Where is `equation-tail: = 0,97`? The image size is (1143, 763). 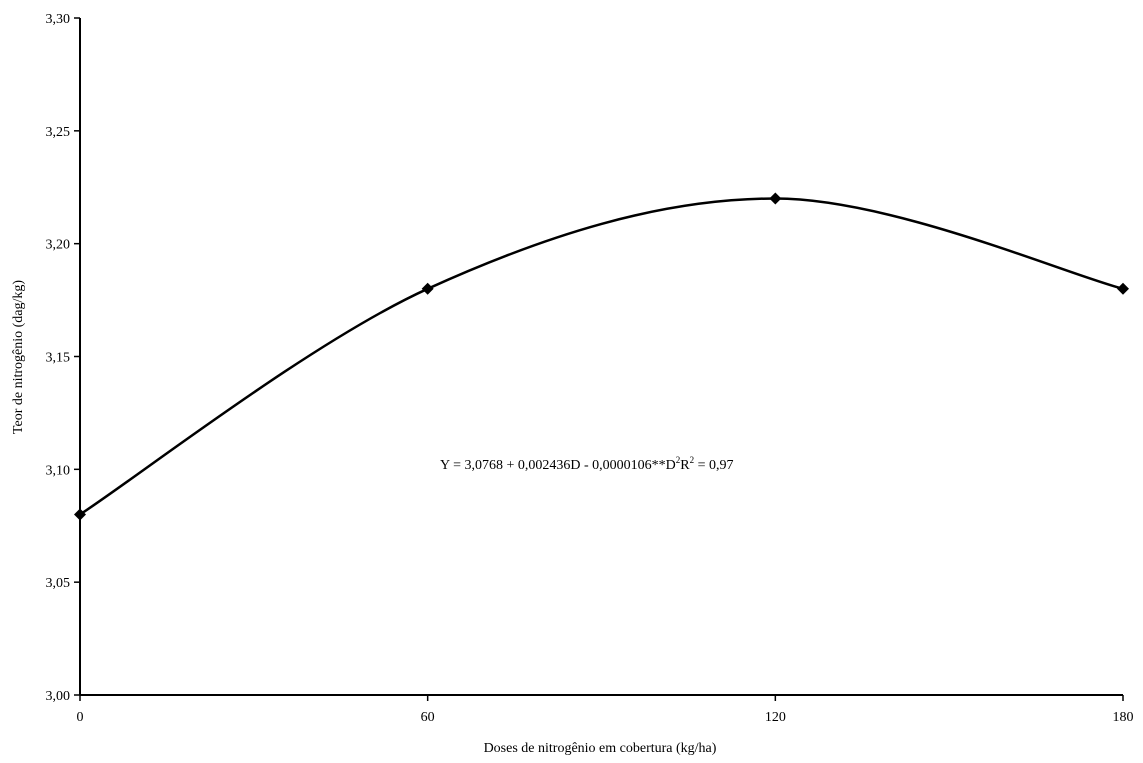 equation-tail: = 0,97 is located at coordinates (713, 465).